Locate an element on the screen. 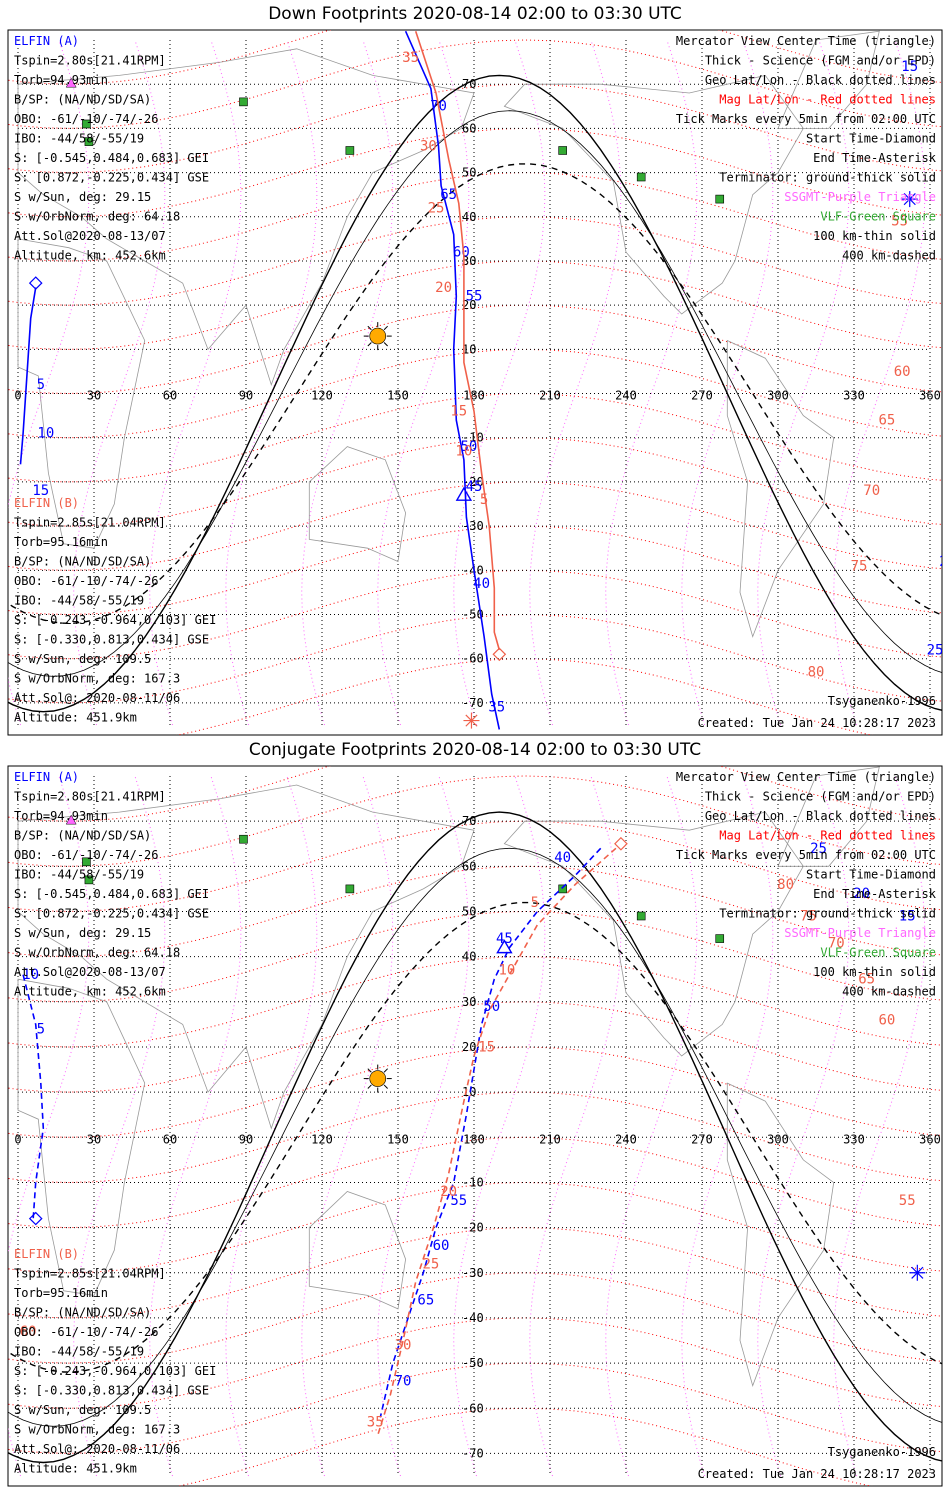 Image resolution: width=950 pixels, height=1500 pixels. lon-tick-label: 270 is located at coordinates (702, 396).